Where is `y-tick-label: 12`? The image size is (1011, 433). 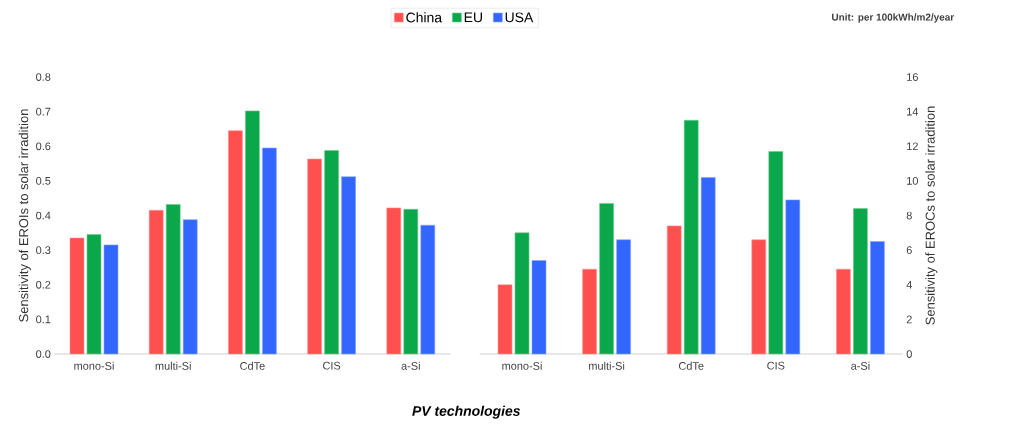 y-tick-label: 12 is located at coordinates (912, 146).